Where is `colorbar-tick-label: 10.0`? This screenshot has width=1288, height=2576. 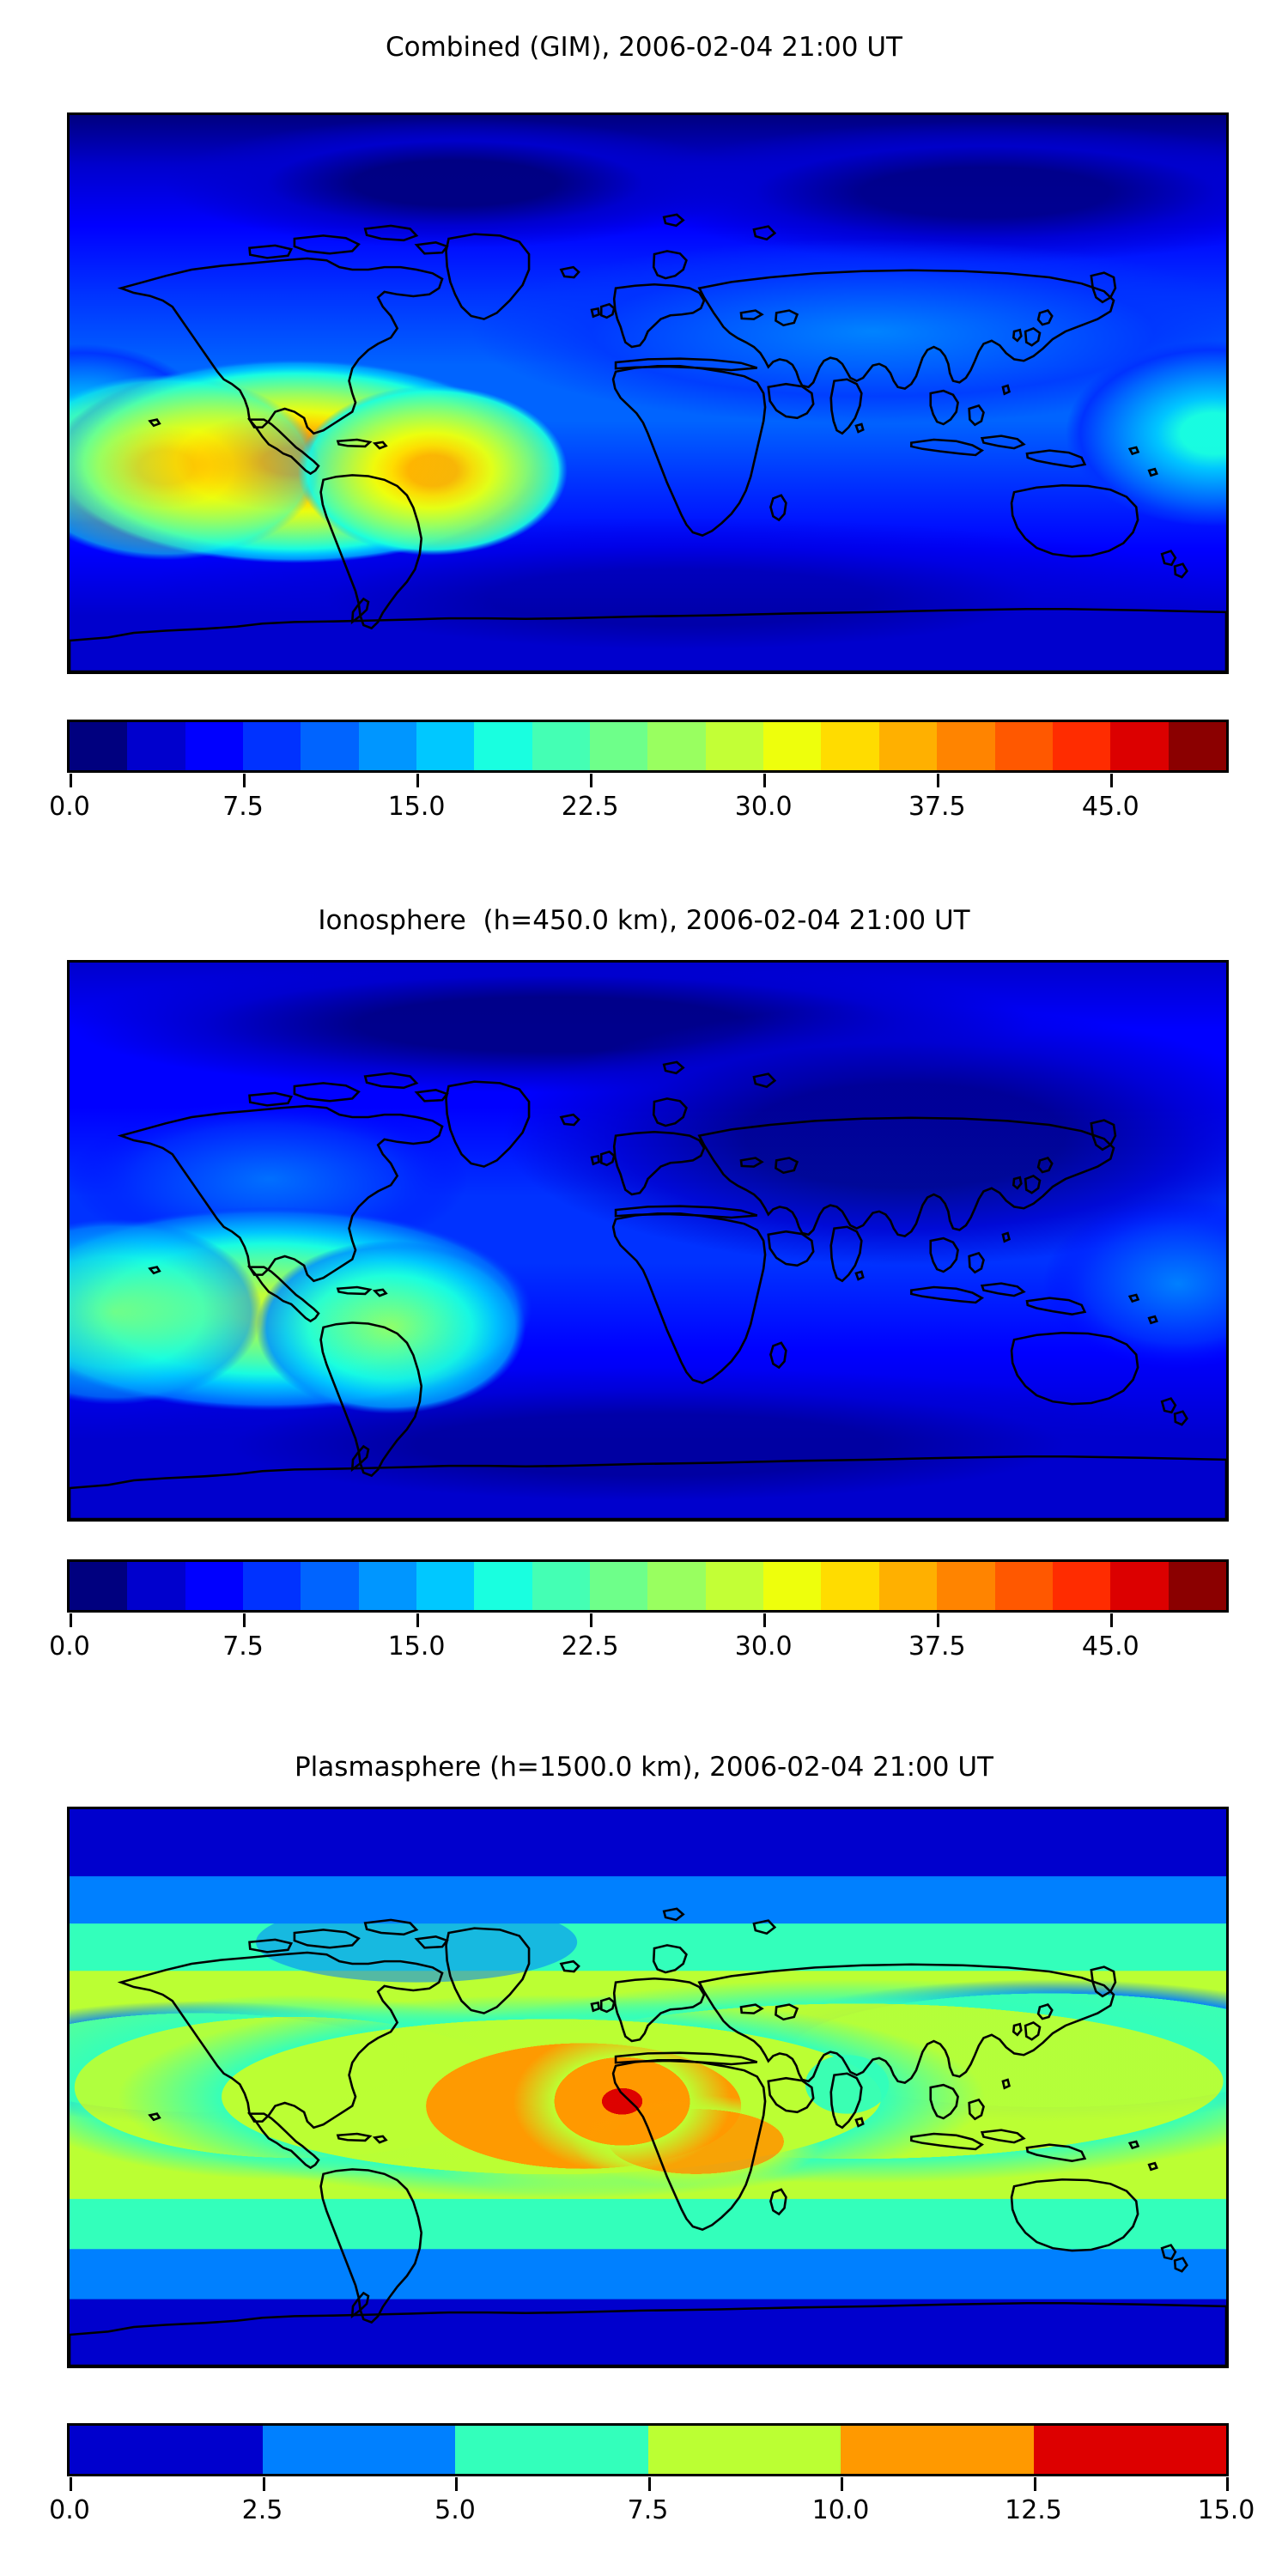 colorbar-tick-label: 10.0 is located at coordinates (841, 2510).